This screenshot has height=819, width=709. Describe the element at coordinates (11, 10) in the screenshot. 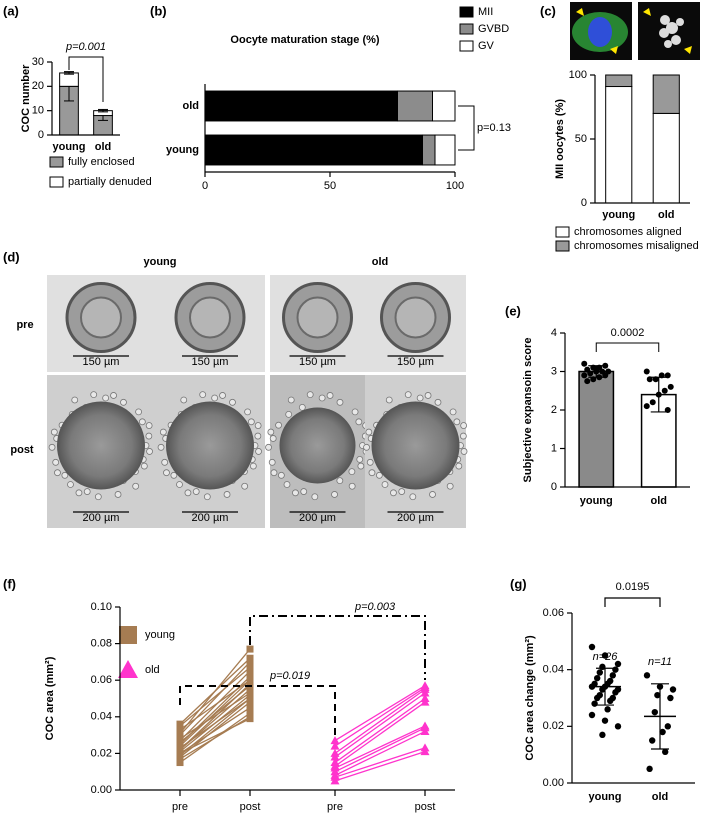

I see `panel-letter: (a)` at that location.